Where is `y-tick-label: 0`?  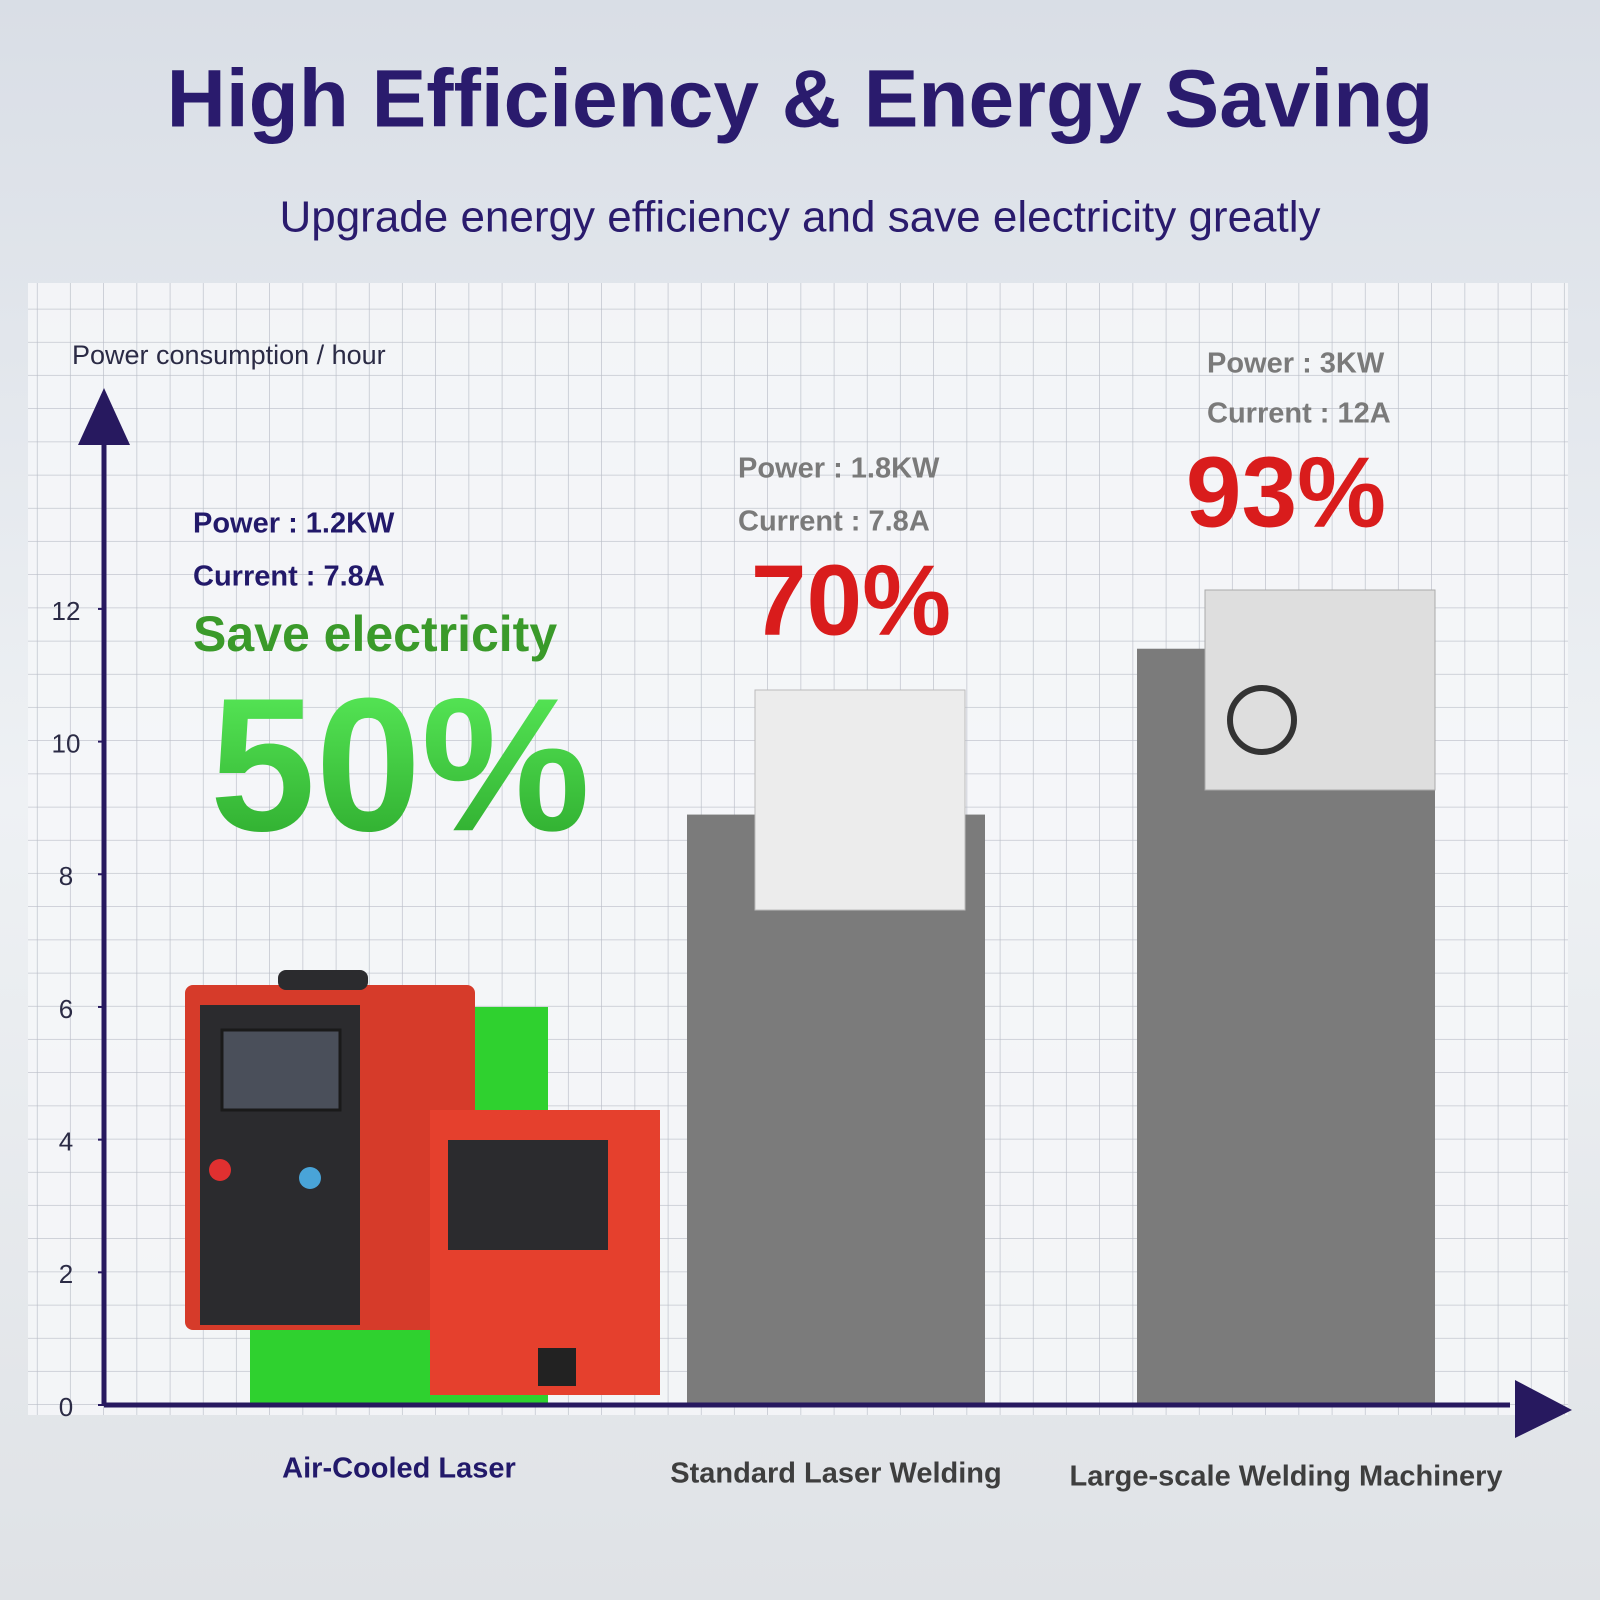
y-tick-label: 0 is located at coordinates (66, 1407).